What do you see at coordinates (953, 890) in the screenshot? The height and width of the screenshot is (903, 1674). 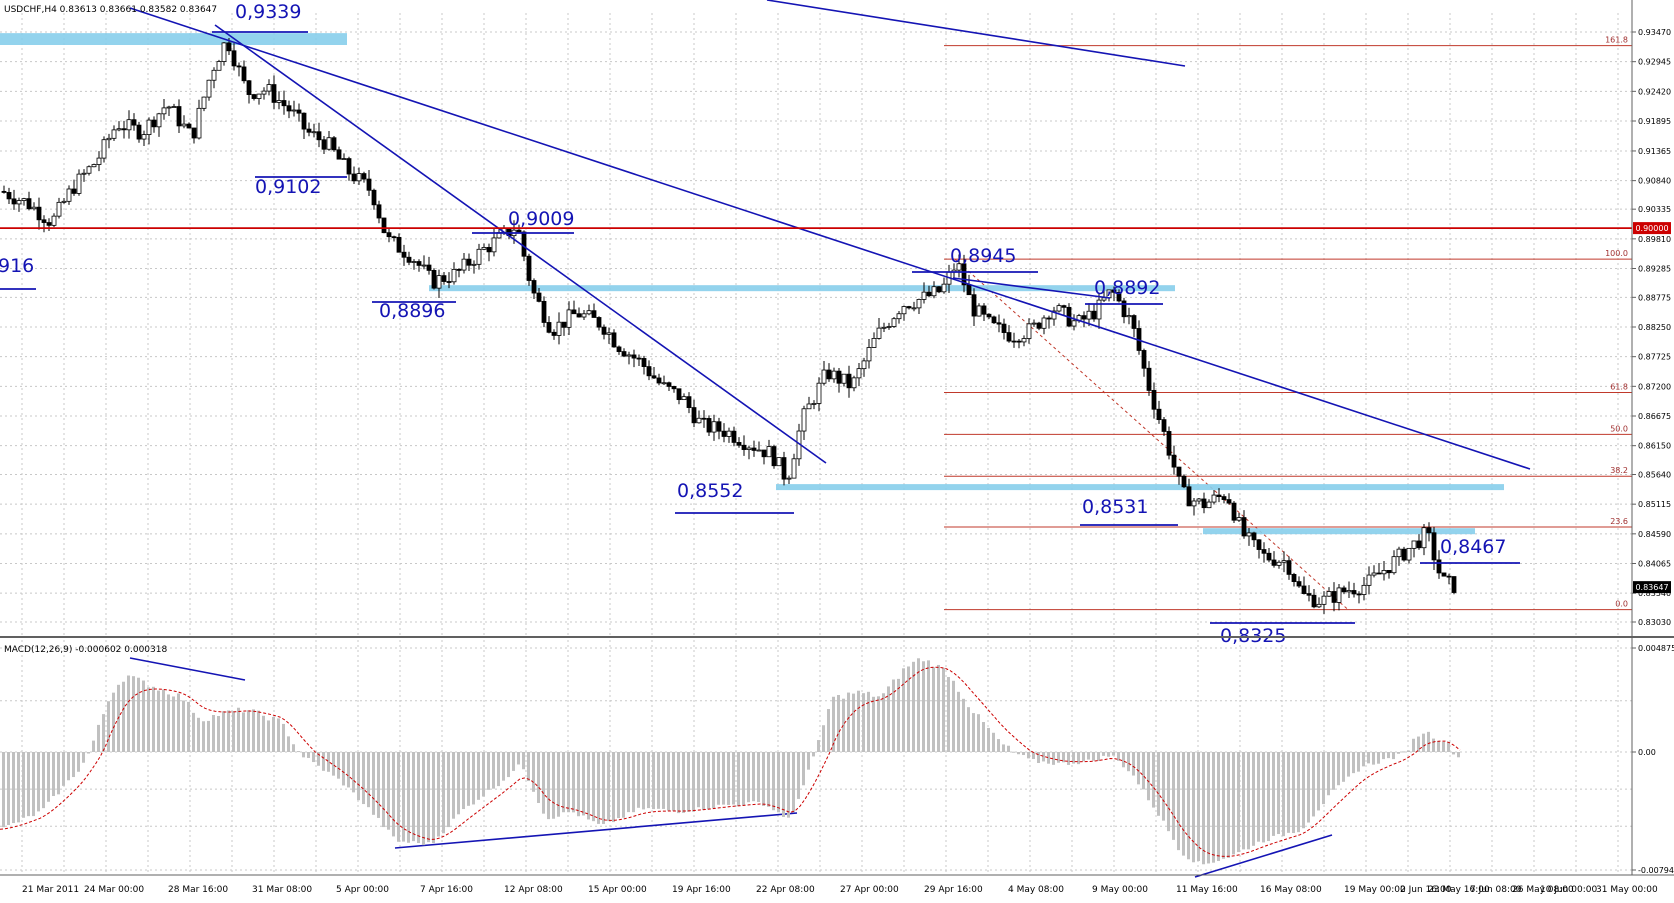 I see `time-axis-tick-label: 29 Apr 16:00` at bounding box center [953, 890].